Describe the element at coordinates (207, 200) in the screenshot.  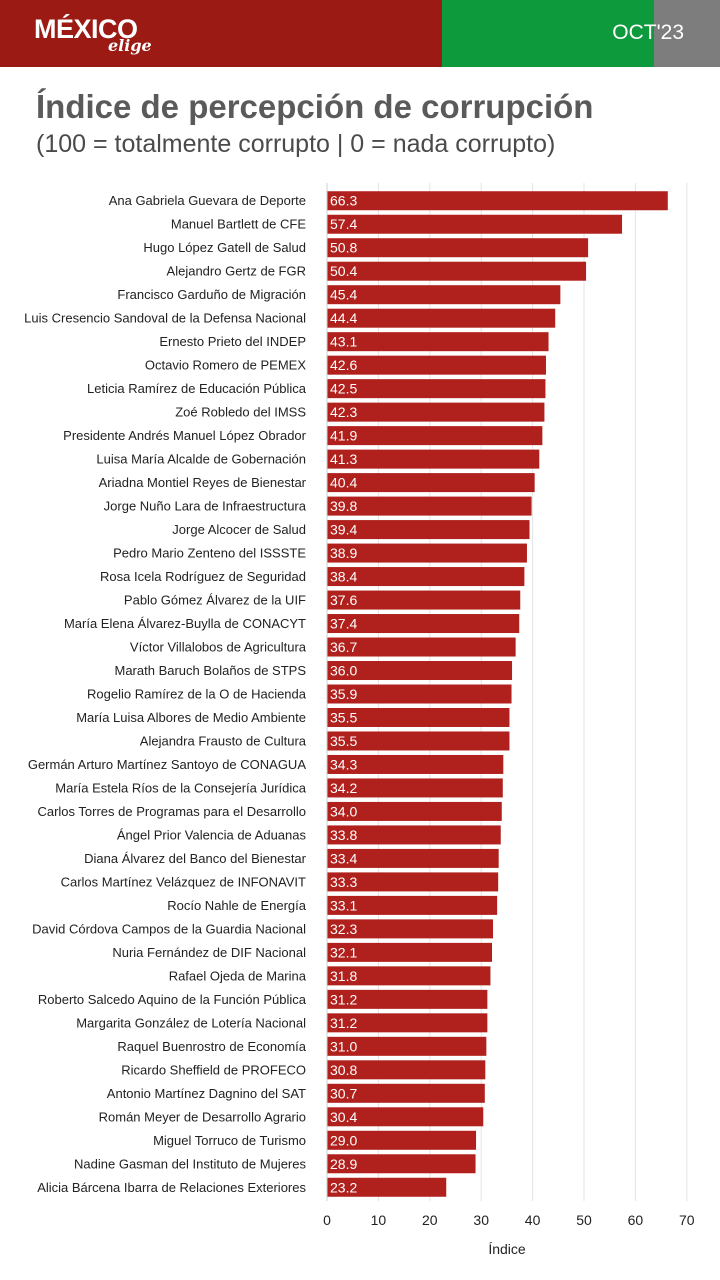
I see `category-label: Ana Gabriela Guevara de Deporte` at that location.